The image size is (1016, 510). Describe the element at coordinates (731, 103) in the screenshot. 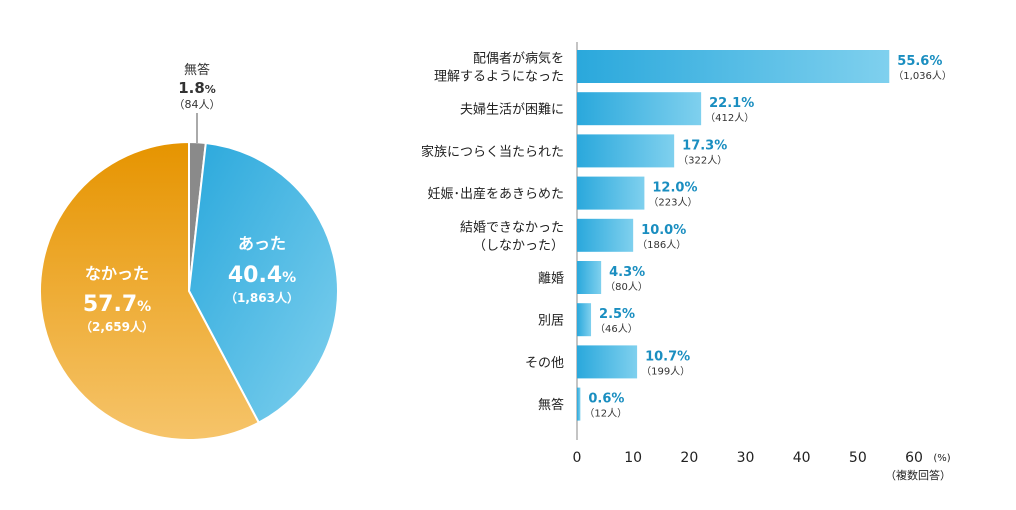

I see `bar-value-1: 22.1%` at that location.